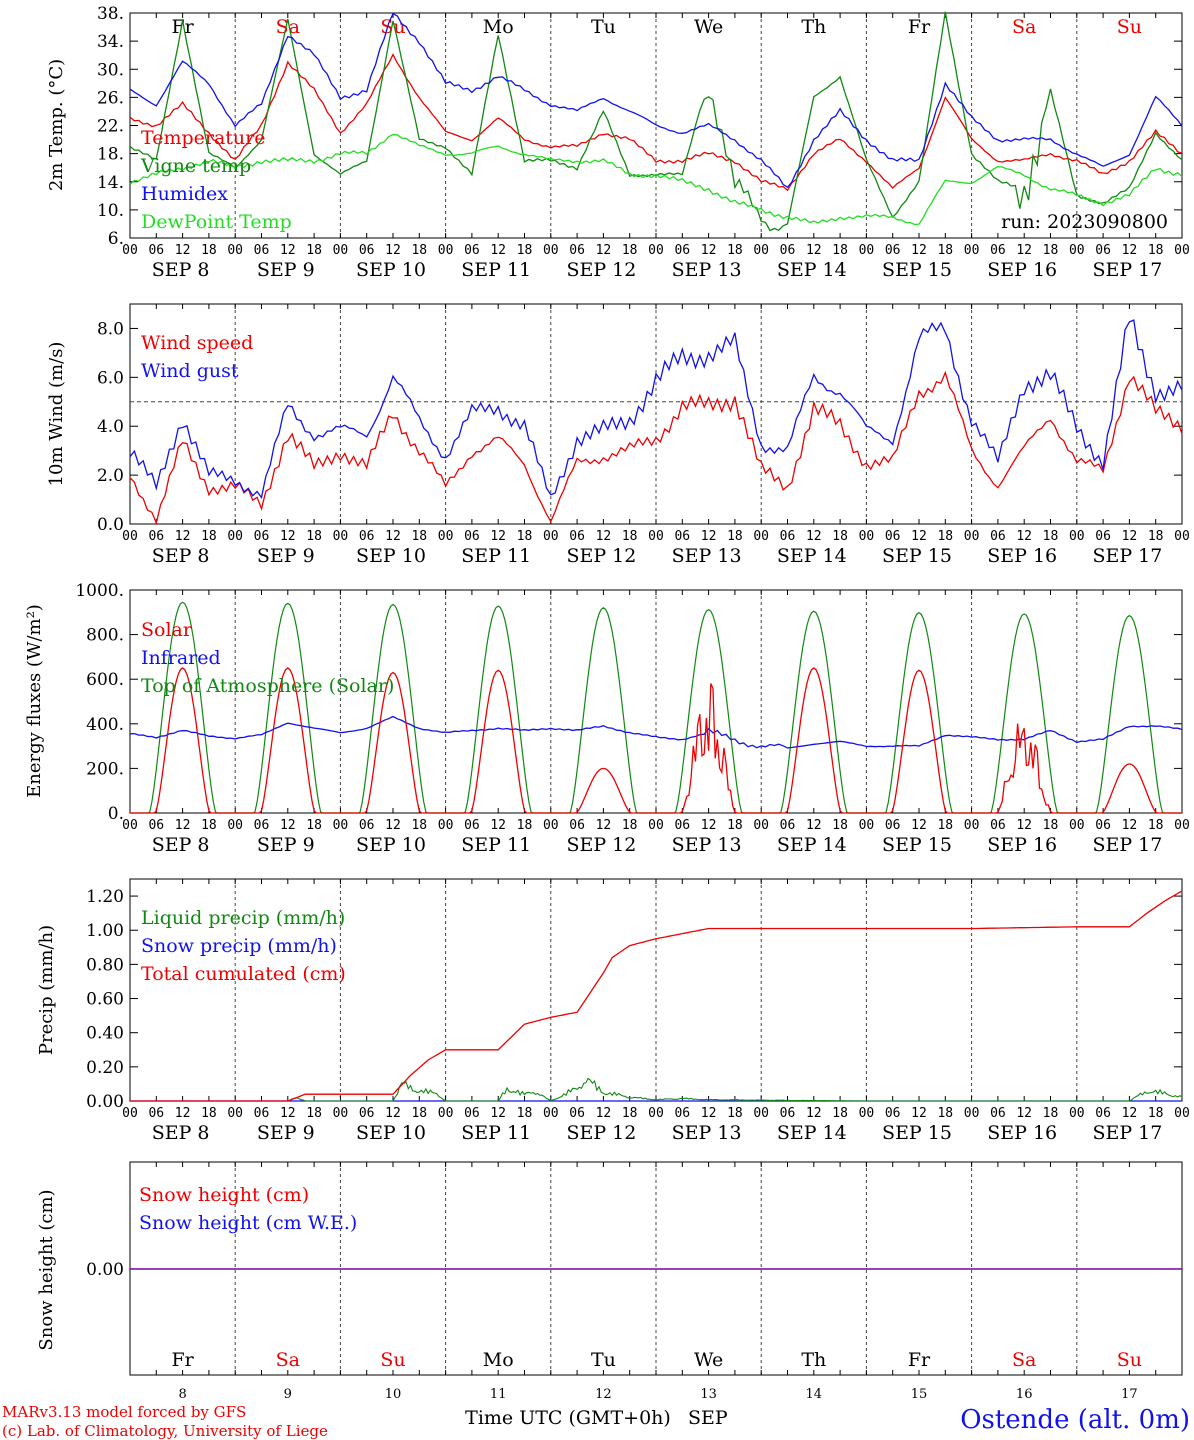  Describe the element at coordinates (224, 1195) in the screenshot. I see `legend-snow-height-cm: Snow height (cm)` at that location.